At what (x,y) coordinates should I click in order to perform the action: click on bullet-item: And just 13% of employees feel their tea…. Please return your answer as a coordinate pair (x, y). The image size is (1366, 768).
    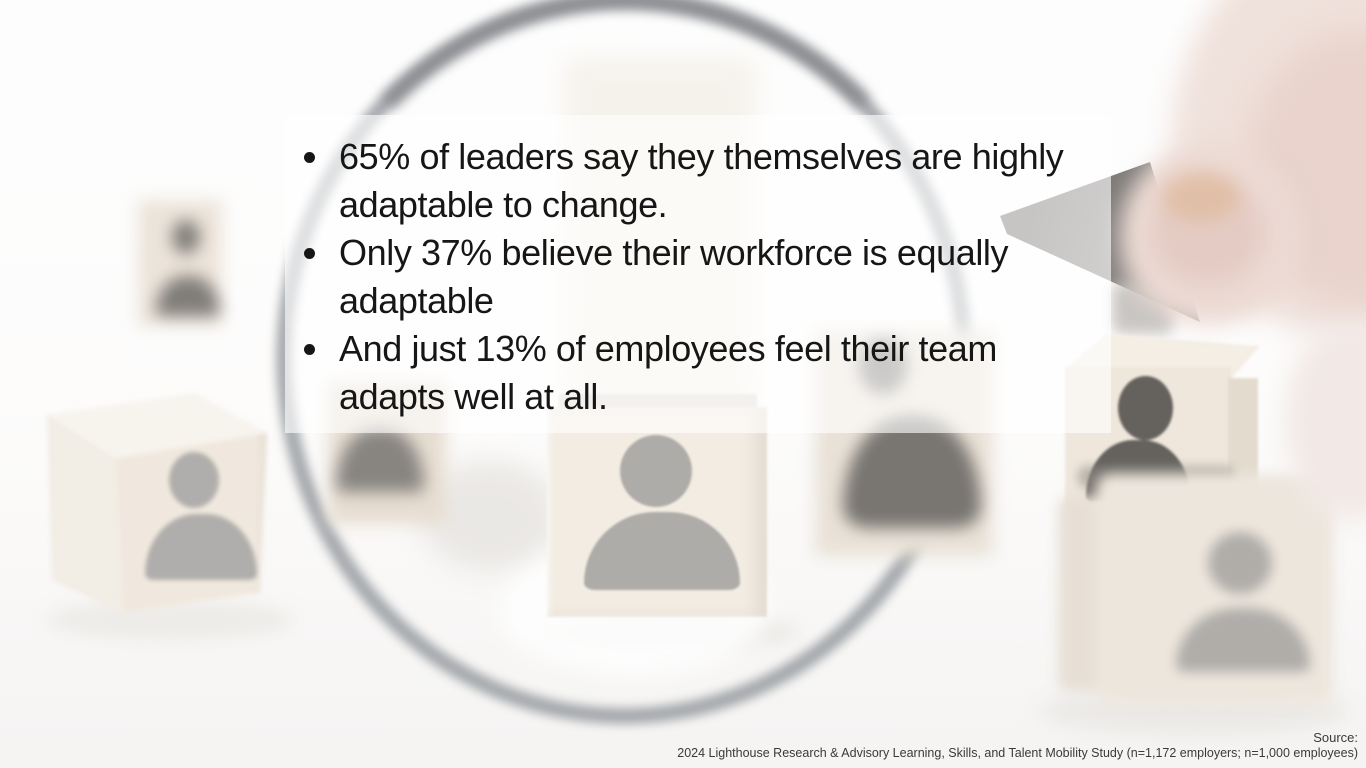
    Looking at the image, I should click on (713, 373).